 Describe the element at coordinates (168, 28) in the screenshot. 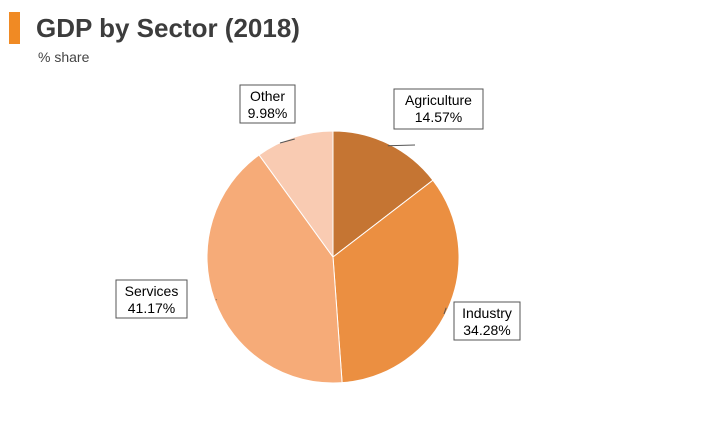

I see `chart-title: GDP by Sector (2018)` at that location.